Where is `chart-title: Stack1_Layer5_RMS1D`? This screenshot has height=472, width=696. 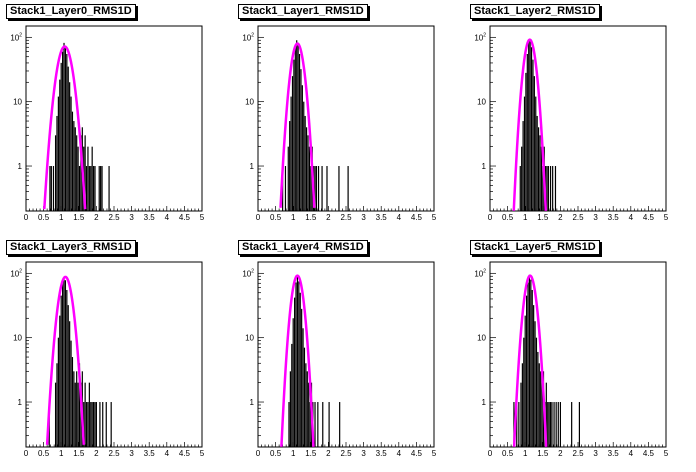
chart-title: Stack1_Layer5_RMS1D is located at coordinates (535, 247).